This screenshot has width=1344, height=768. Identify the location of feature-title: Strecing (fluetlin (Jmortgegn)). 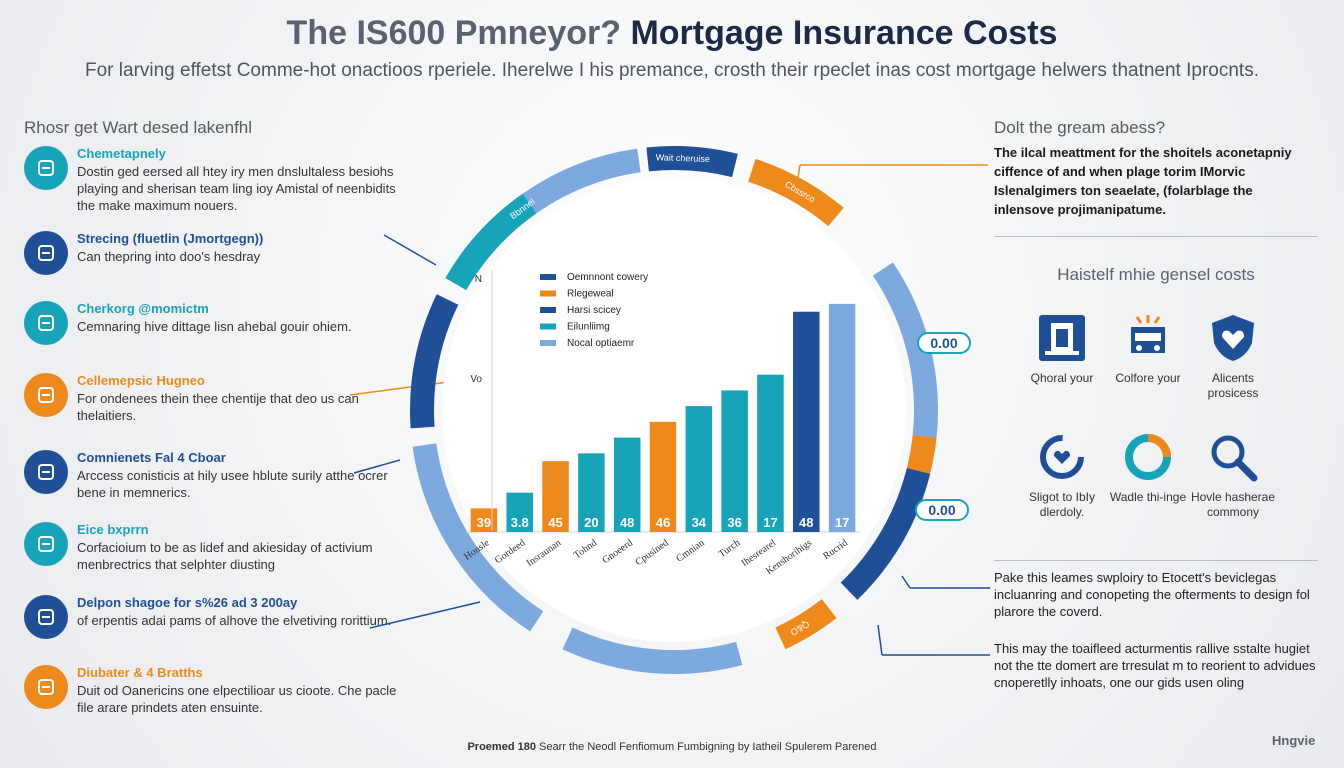
(170, 238).